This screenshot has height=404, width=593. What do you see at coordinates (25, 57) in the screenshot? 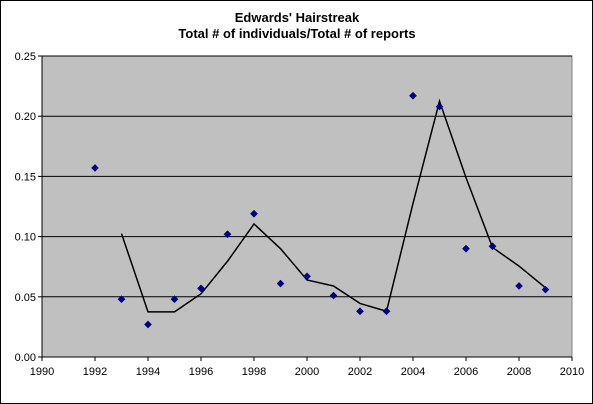
I see `y-tick-label-5: 0.25` at bounding box center [25, 57].